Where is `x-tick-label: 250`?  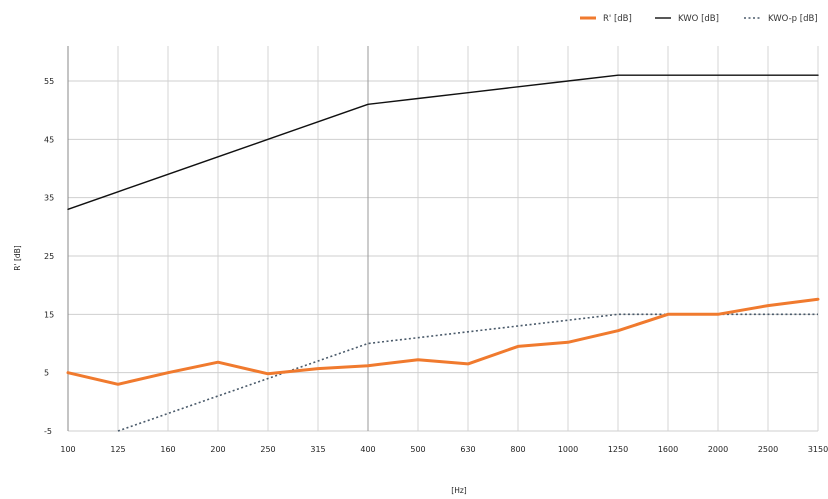
x-tick-label: 250 is located at coordinates (267, 449).